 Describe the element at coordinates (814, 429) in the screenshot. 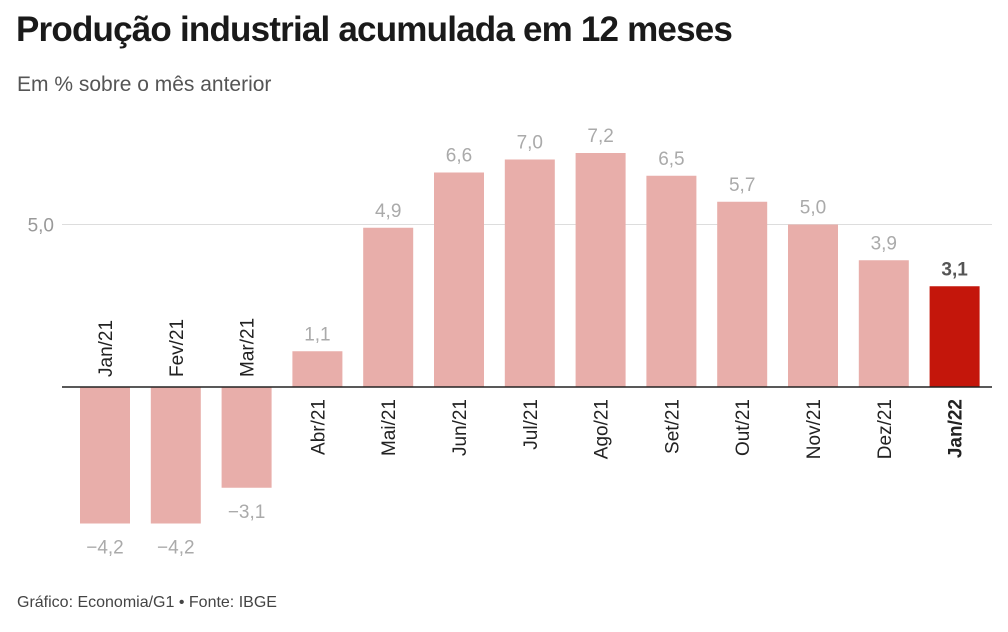

I see `category-label: Nov/21` at that location.